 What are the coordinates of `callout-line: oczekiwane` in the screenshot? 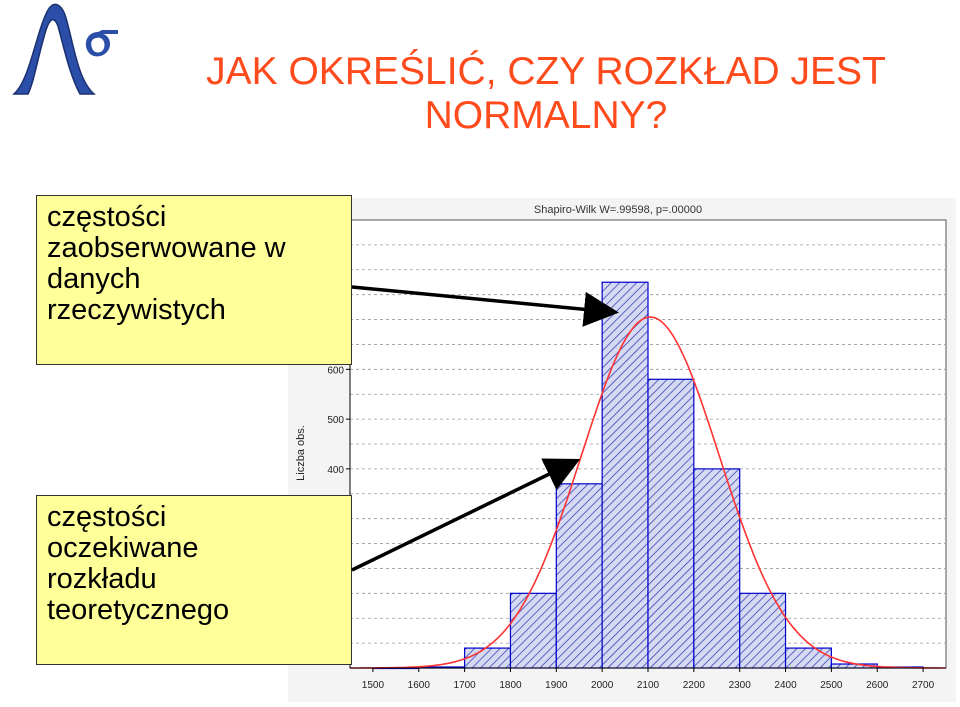 It's located at (123, 548).